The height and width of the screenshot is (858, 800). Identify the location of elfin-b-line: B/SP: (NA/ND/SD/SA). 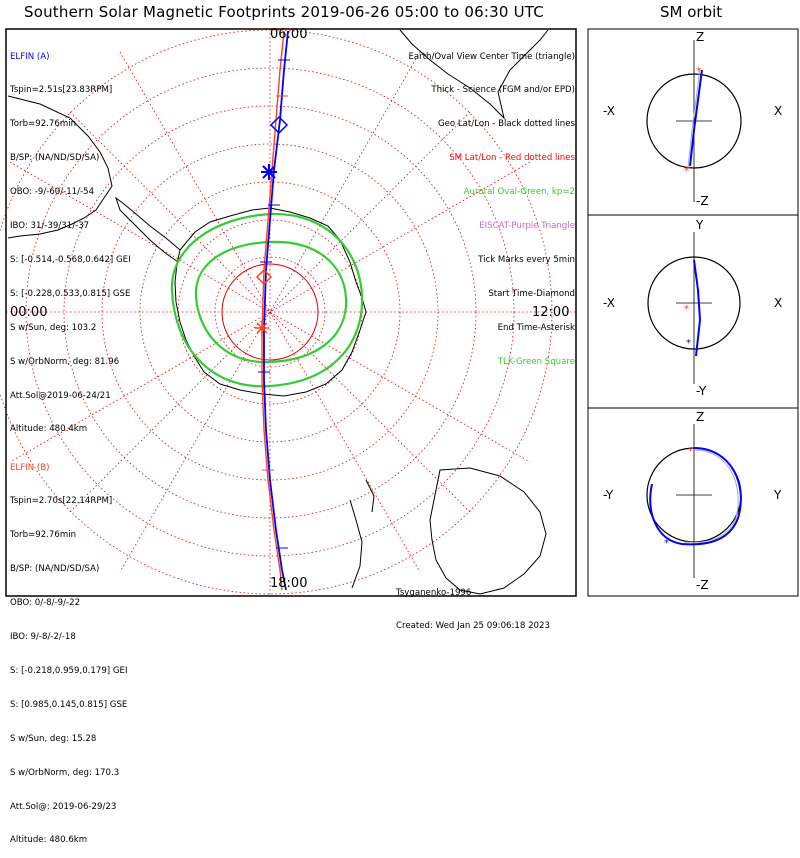
(55, 569).